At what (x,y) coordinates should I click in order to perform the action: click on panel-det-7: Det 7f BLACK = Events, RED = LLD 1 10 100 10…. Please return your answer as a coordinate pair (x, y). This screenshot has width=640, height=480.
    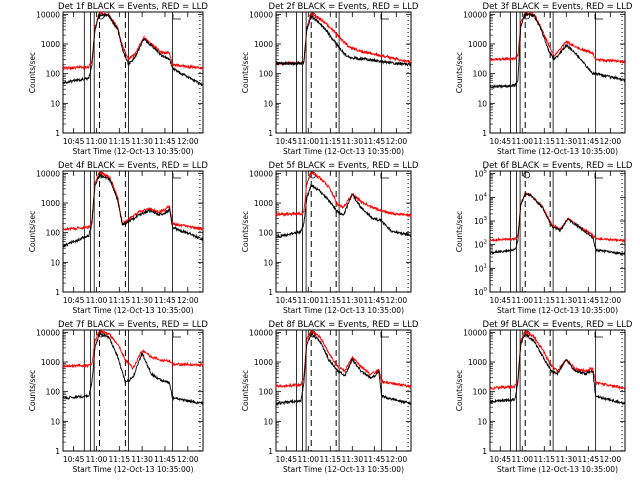
    Looking at the image, I should click on (118, 397).